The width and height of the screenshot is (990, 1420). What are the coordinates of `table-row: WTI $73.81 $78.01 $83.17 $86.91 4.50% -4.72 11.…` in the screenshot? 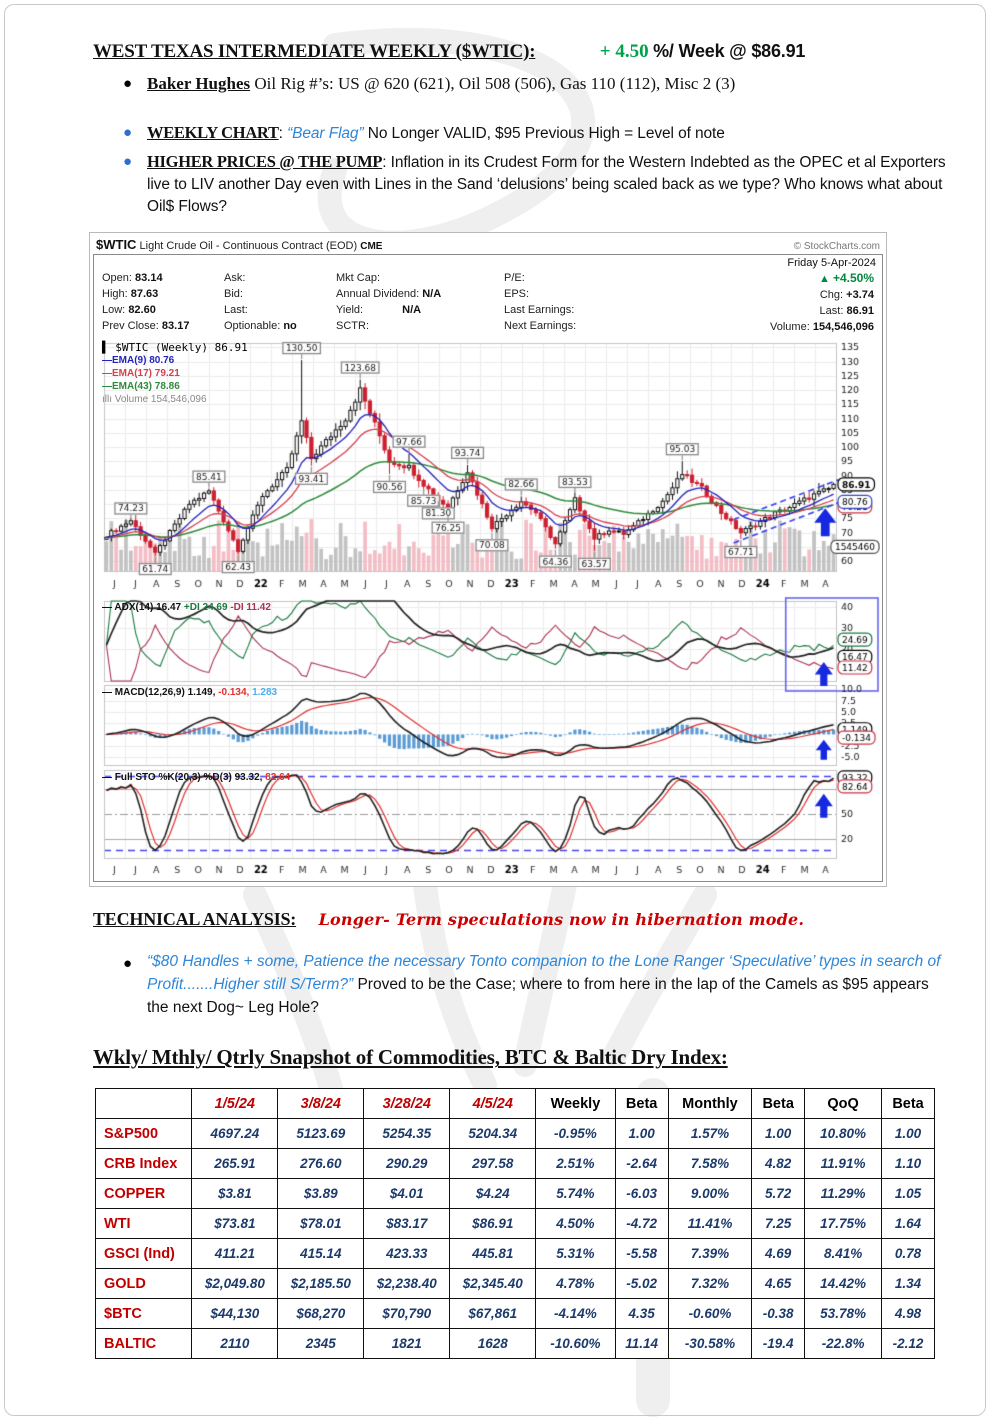 It's located at (514, 1224).